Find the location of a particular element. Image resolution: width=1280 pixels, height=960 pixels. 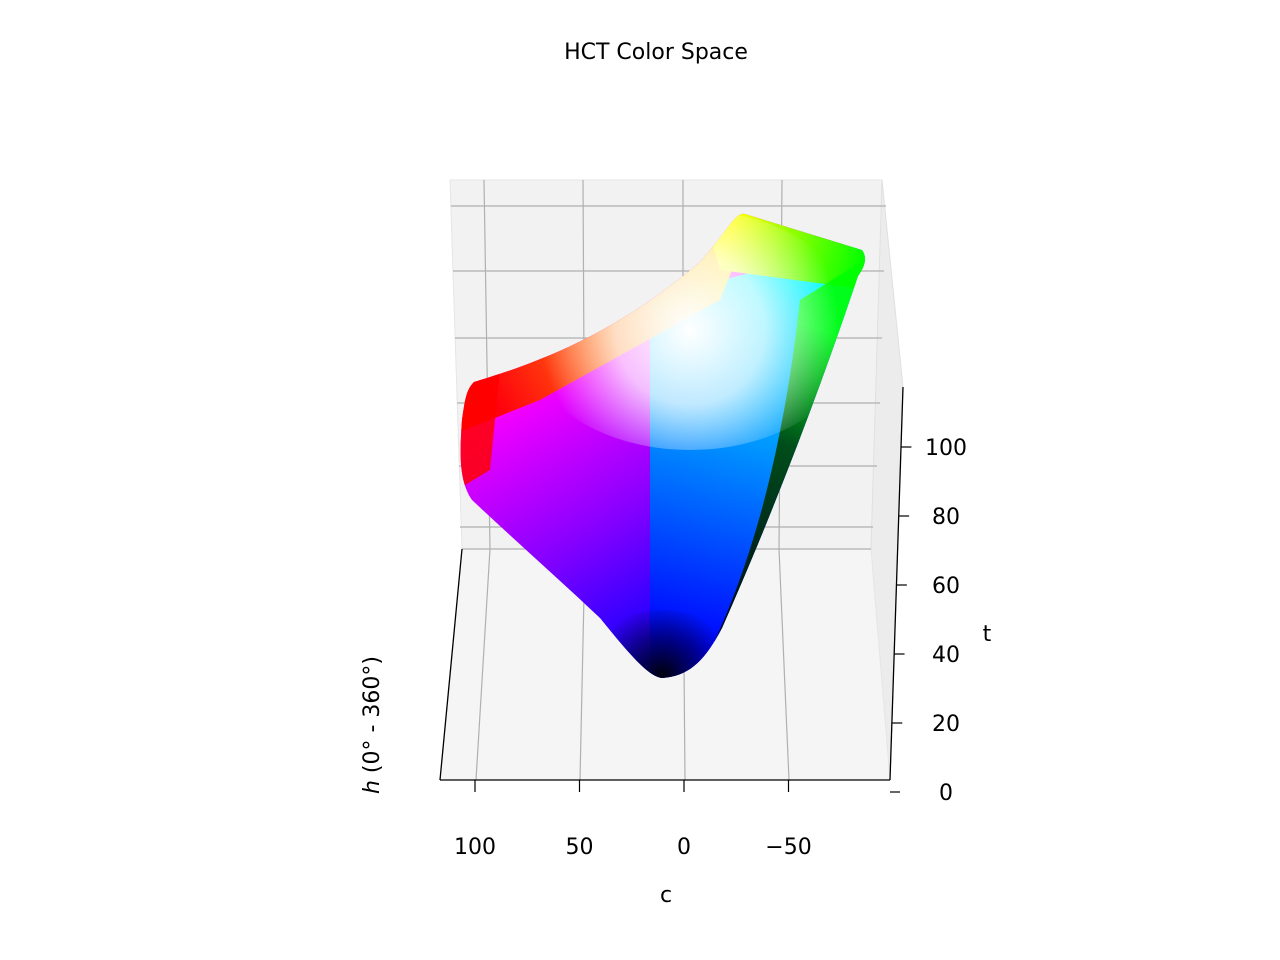

t-tick-label-3: 60 is located at coordinates (946, 586).